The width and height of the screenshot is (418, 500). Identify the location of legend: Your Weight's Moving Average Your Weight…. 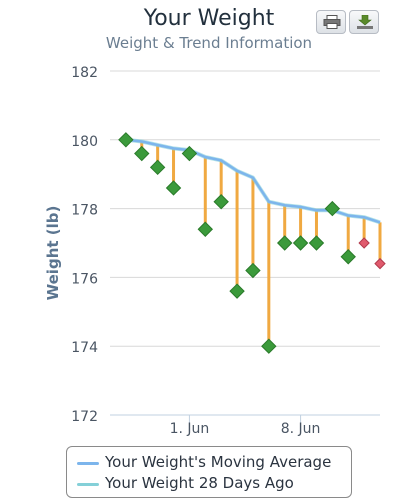
(209, 472).